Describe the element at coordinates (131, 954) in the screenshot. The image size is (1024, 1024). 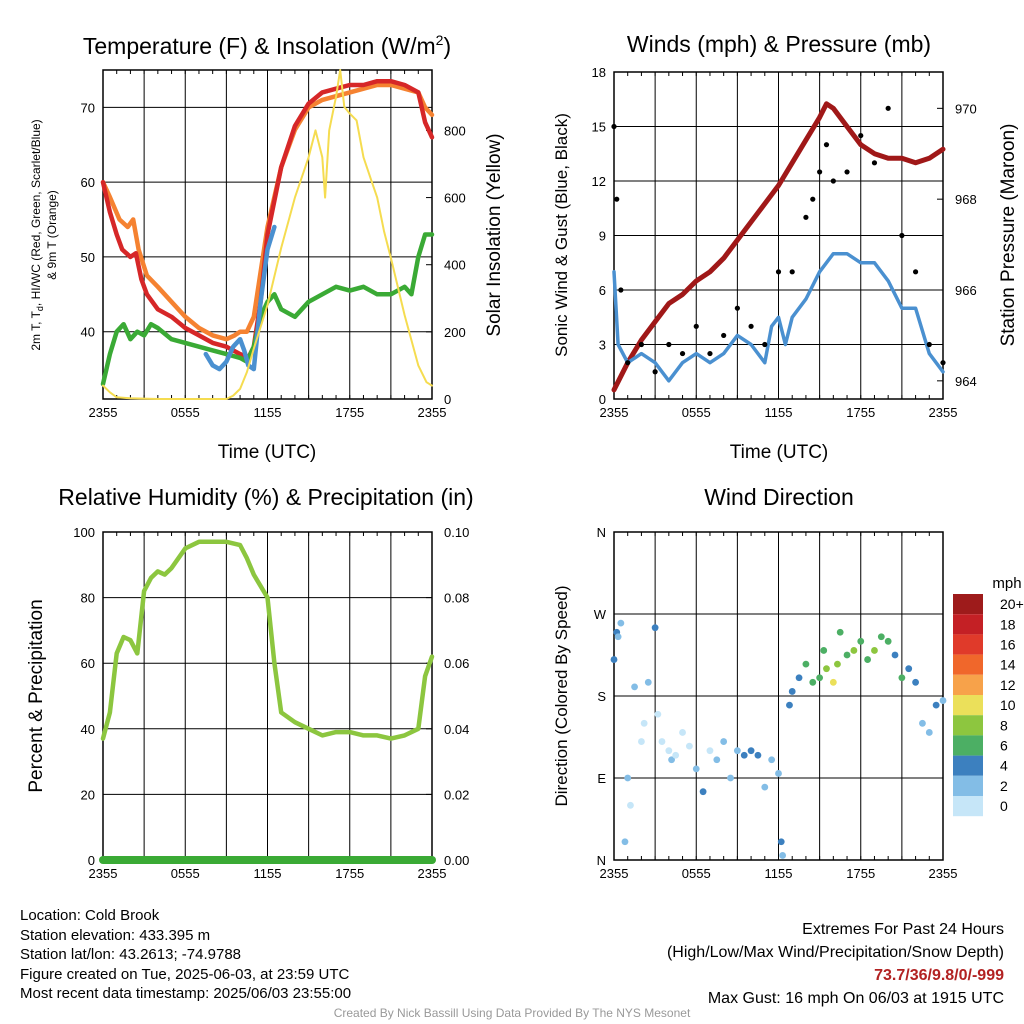
I see `station-latlon: Station lat/lon: 43.2613; -74.9788` at that location.